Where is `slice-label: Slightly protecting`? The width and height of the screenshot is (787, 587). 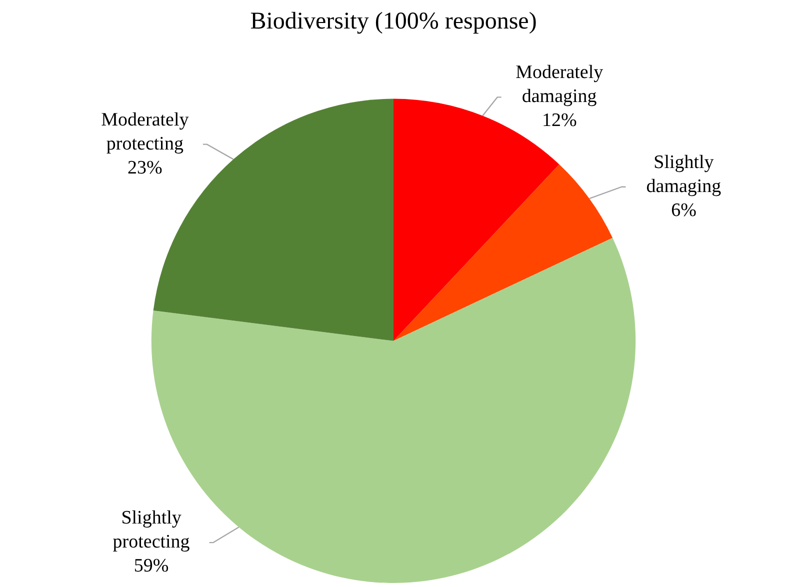 slice-label: Slightly protecting is located at coordinates (151, 530).